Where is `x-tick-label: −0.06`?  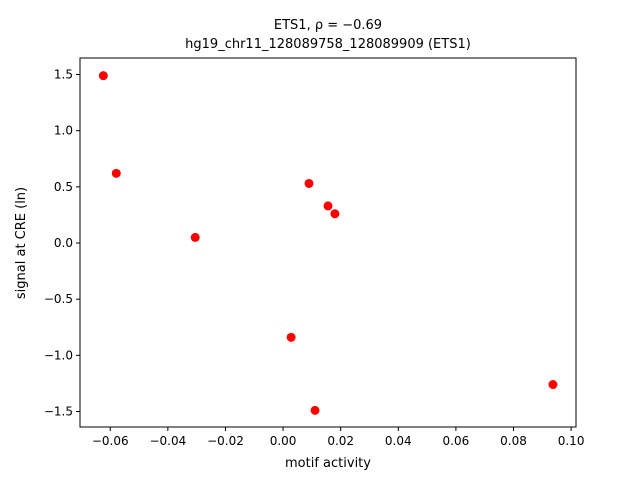 x-tick-label: −0.06 is located at coordinates (110, 441).